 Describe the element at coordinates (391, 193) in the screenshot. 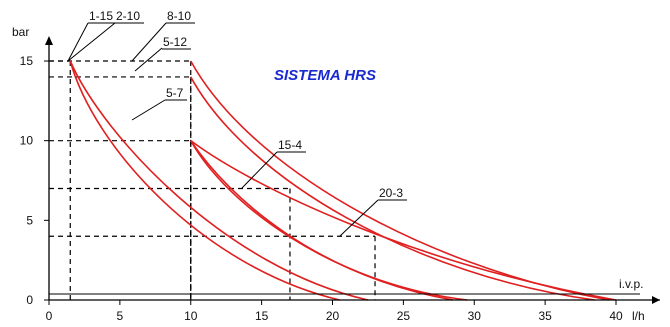

I see `curve-label-20-3: 20-3` at that location.